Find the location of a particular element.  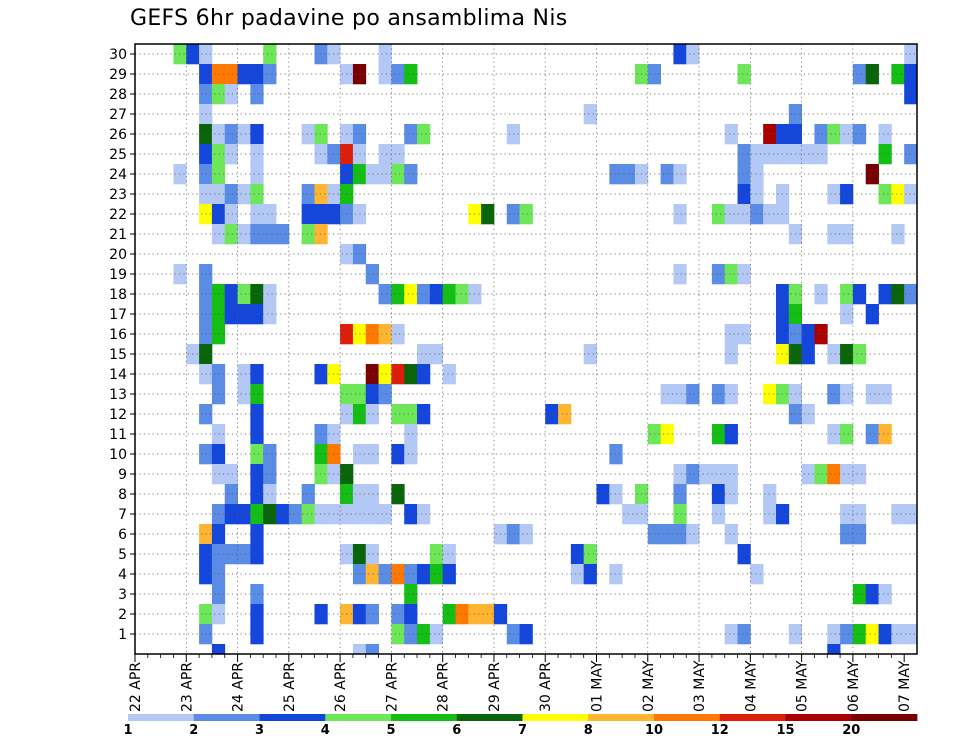

y-tick-label-27: 27 is located at coordinates (118, 115).